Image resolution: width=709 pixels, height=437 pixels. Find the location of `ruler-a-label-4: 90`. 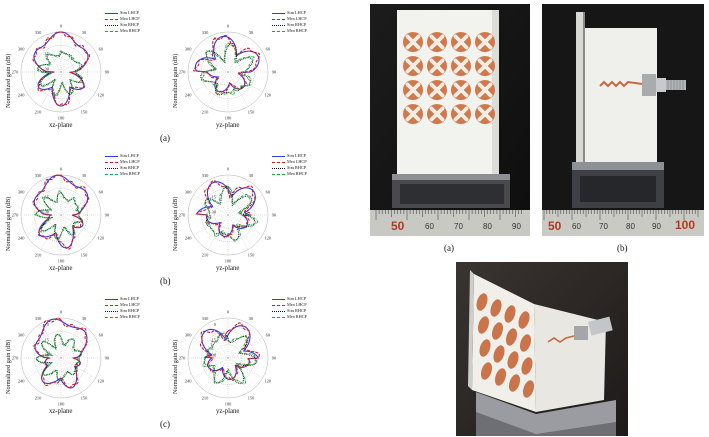

ruler-a-label-4: 90 is located at coordinates (516, 226).